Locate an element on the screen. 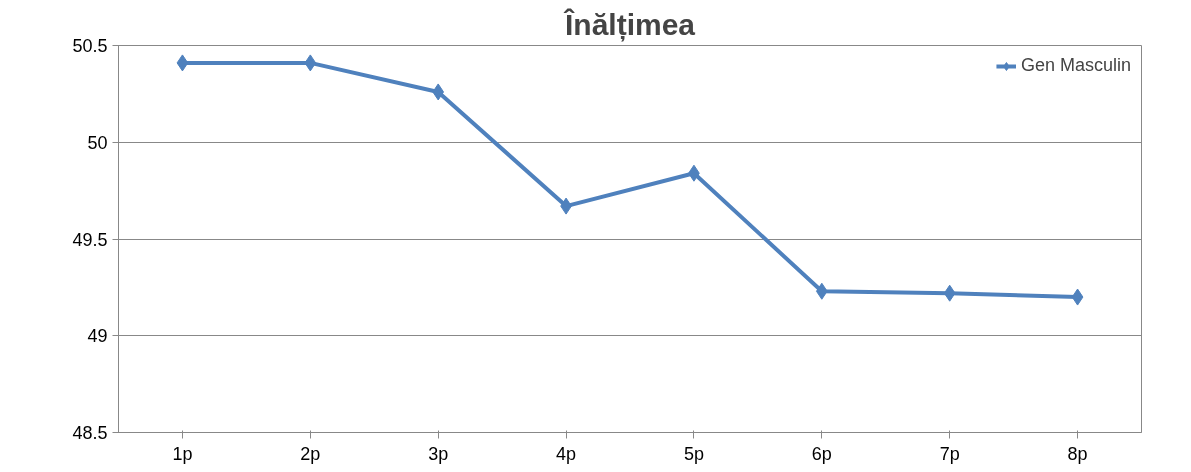 Image resolution: width=1191 pixels, height=472 pixels. legend-label: Gen Masculin is located at coordinates (1075, 65).